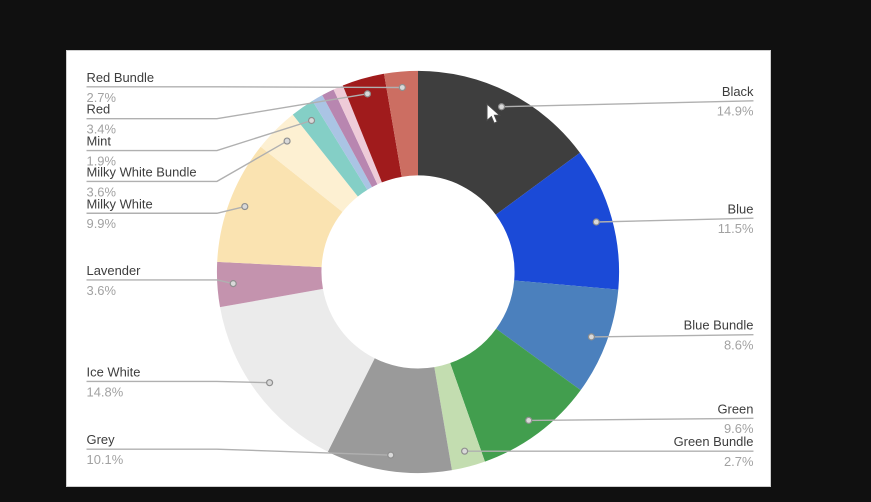  Describe the element at coordinates (736, 228) in the screenshot. I see `segment-percent: 11.5%` at that location.